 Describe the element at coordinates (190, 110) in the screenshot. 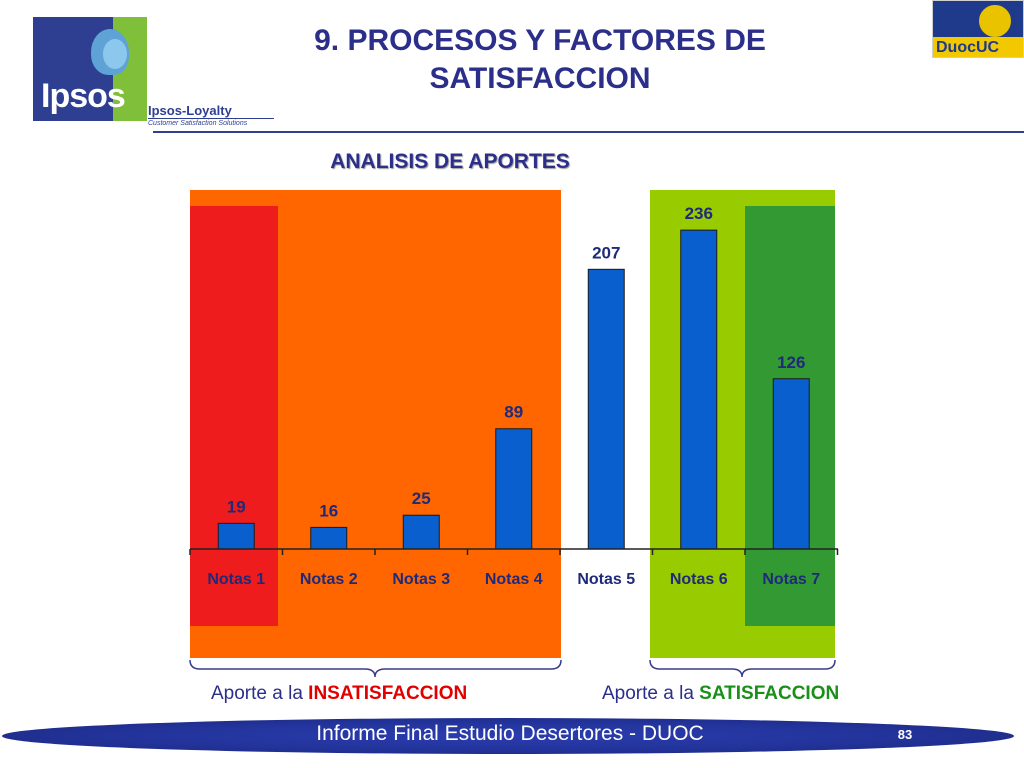

I see `ipsos-loyalty-text: Ipsos-Loyalty` at that location.